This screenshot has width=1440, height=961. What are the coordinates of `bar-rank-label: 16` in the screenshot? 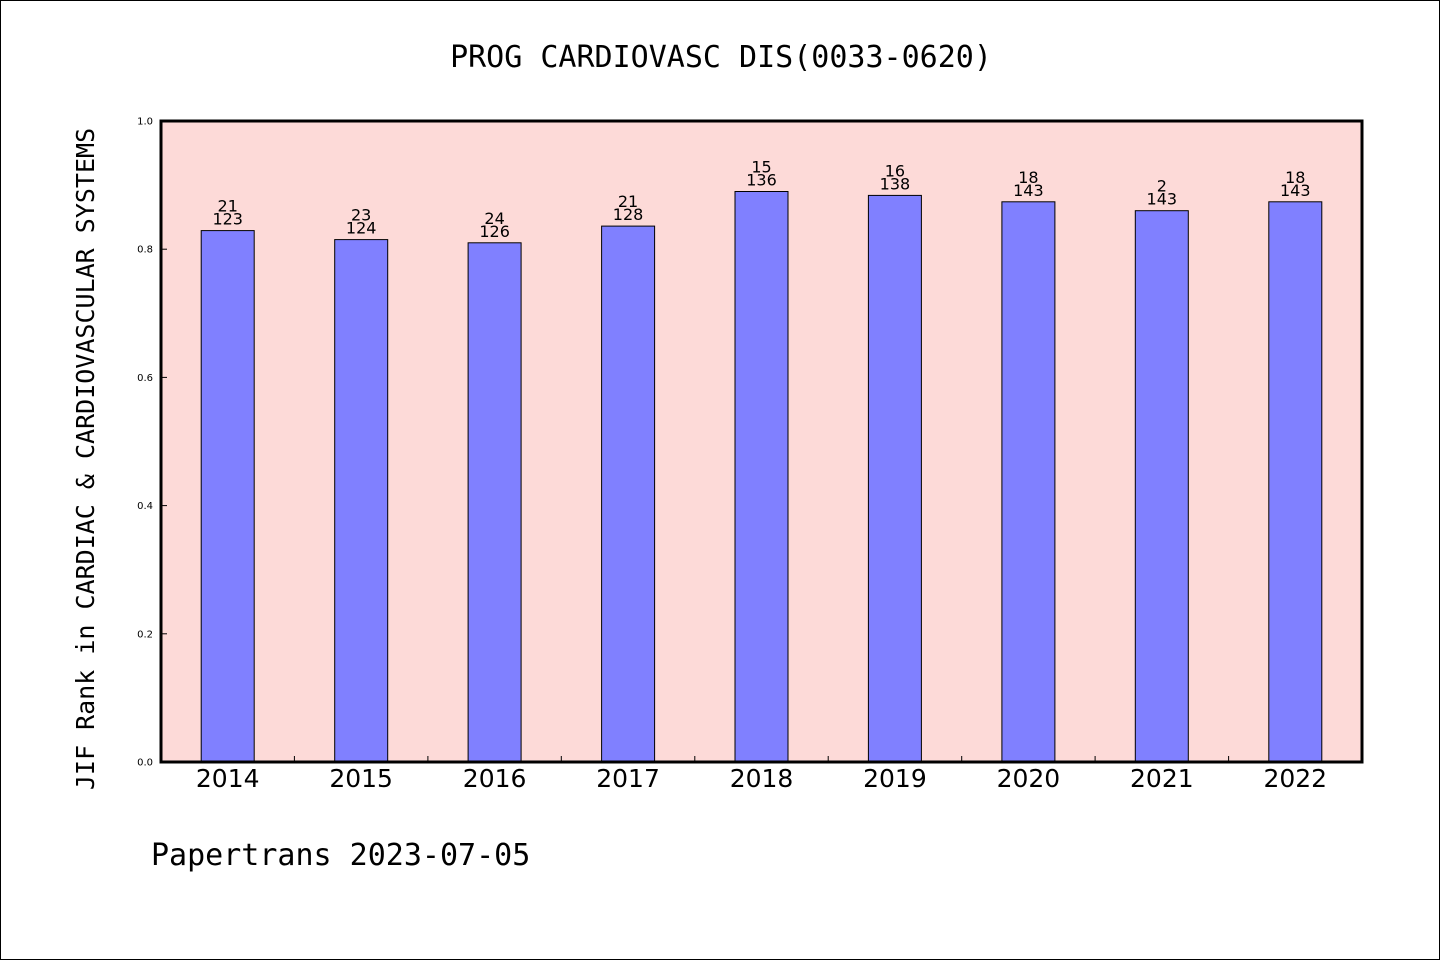 It's located at (895, 170).